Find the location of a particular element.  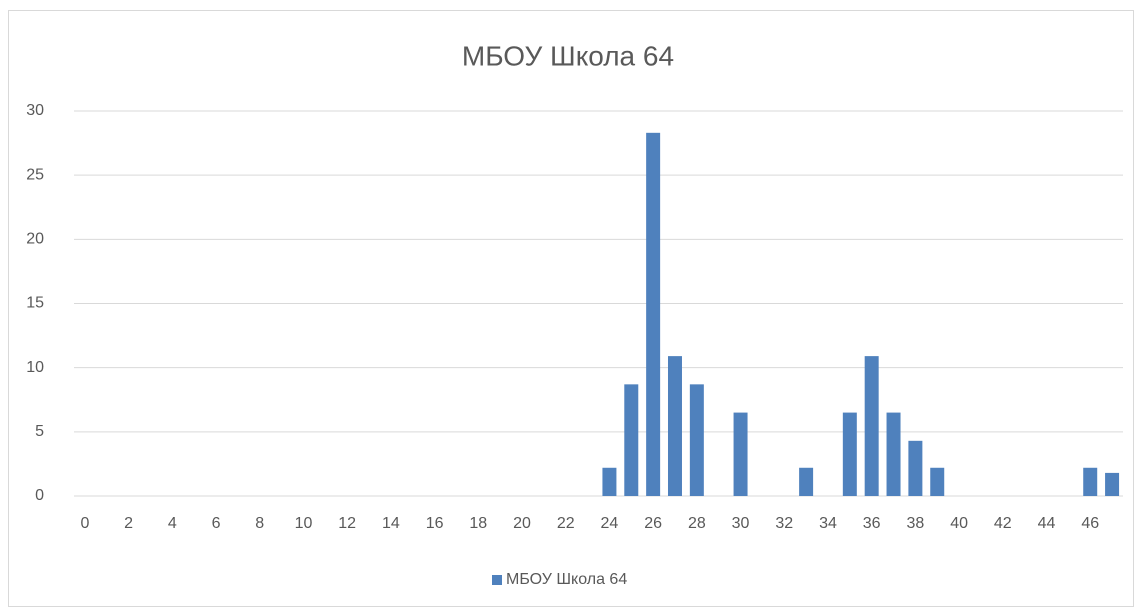

x-tick-label: 26 is located at coordinates (653, 523).